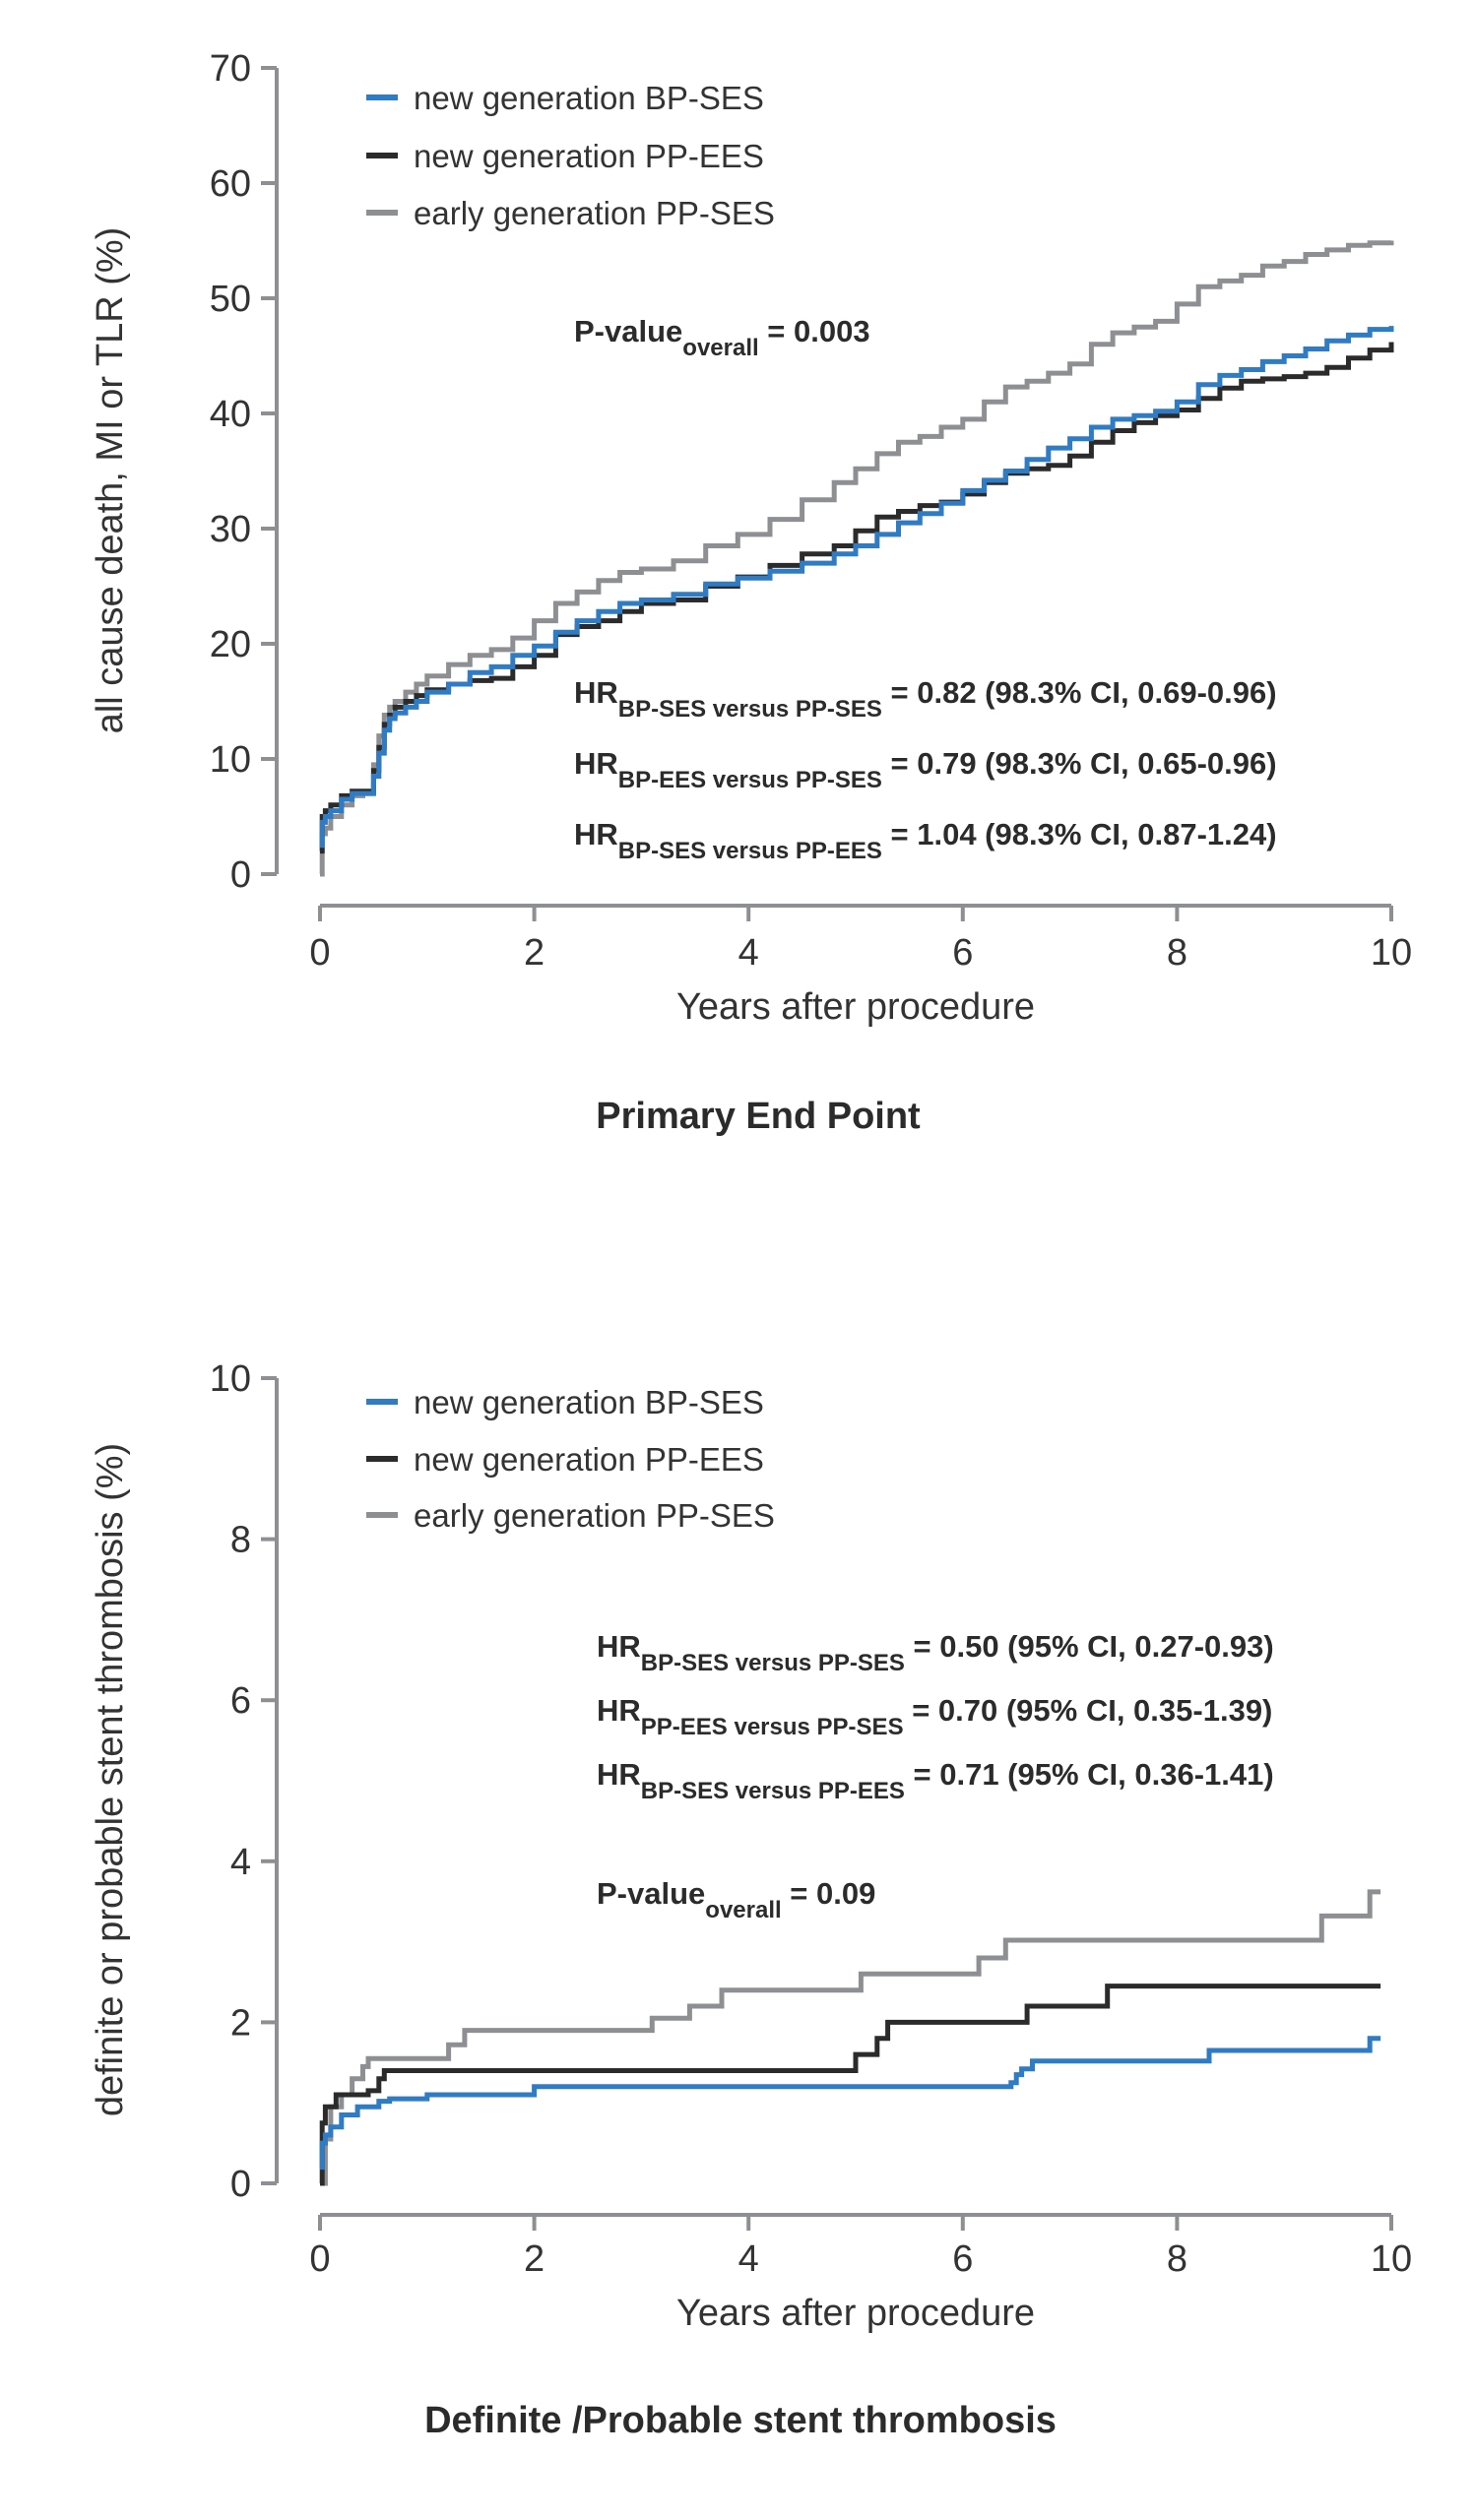 This screenshot has height=2520, width=1475. What do you see at coordinates (230, 184) in the screenshot?
I see `y-tick-label: 60` at bounding box center [230, 184].